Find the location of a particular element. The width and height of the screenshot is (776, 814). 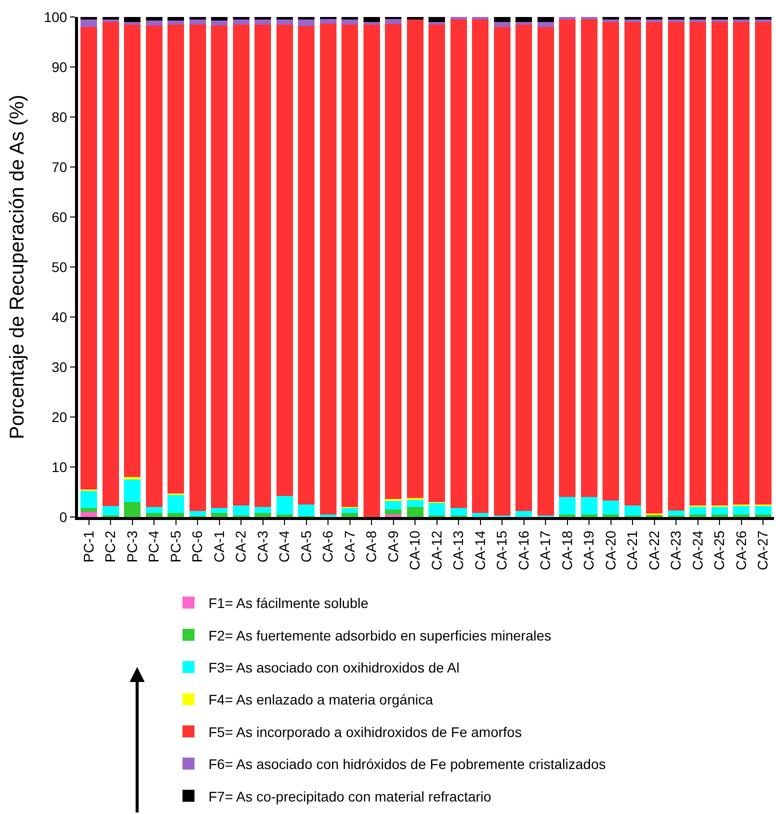

y-tick-label: 0 is located at coordinates (63, 516).